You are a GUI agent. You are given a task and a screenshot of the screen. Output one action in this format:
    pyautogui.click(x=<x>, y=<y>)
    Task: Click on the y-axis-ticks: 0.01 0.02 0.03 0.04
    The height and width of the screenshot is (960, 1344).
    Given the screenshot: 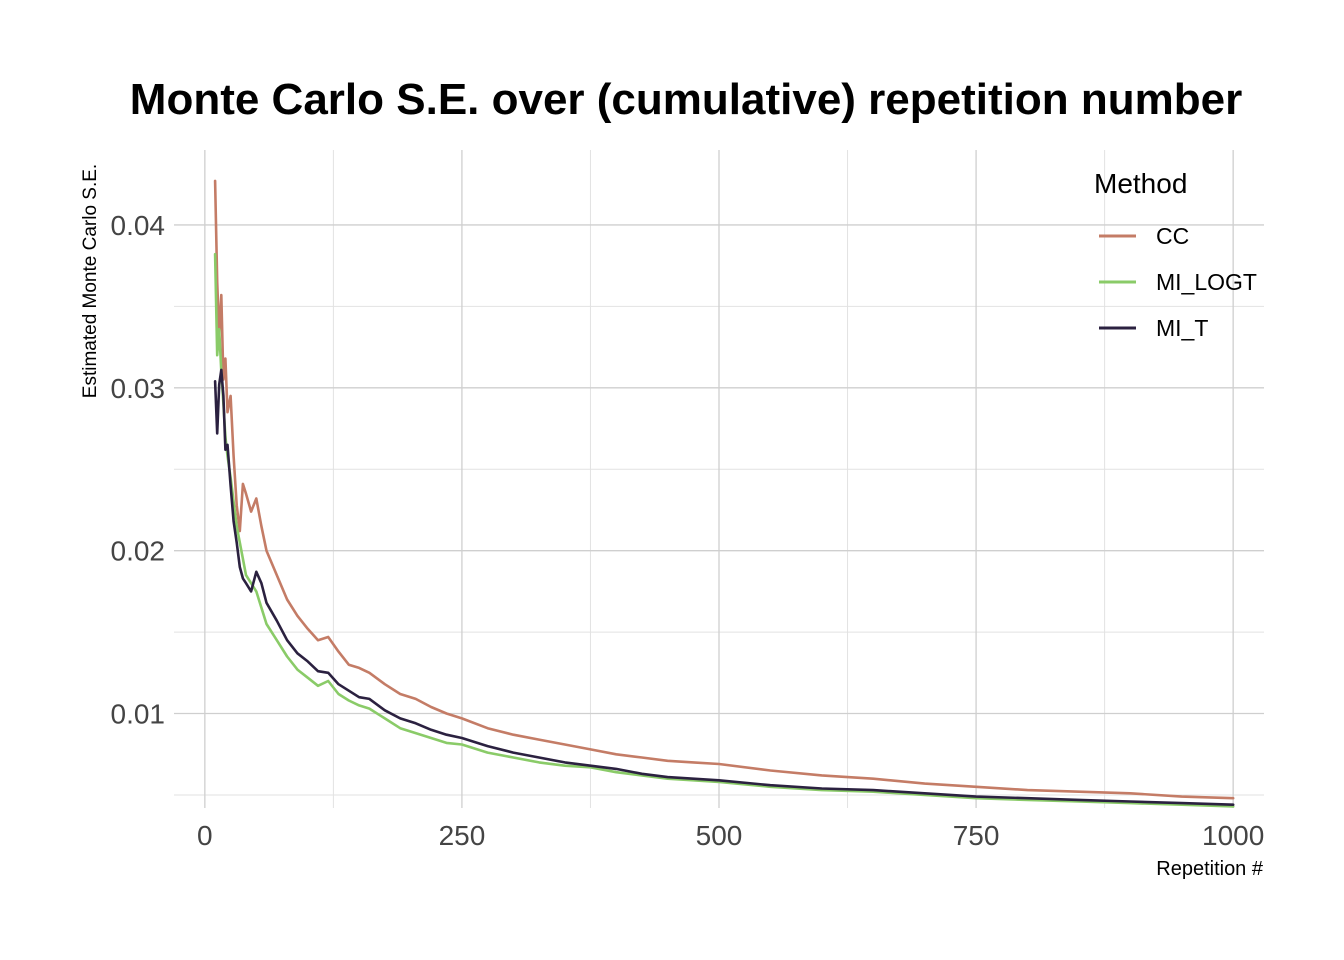 What is the action you would take?
    pyautogui.click(x=138, y=470)
    